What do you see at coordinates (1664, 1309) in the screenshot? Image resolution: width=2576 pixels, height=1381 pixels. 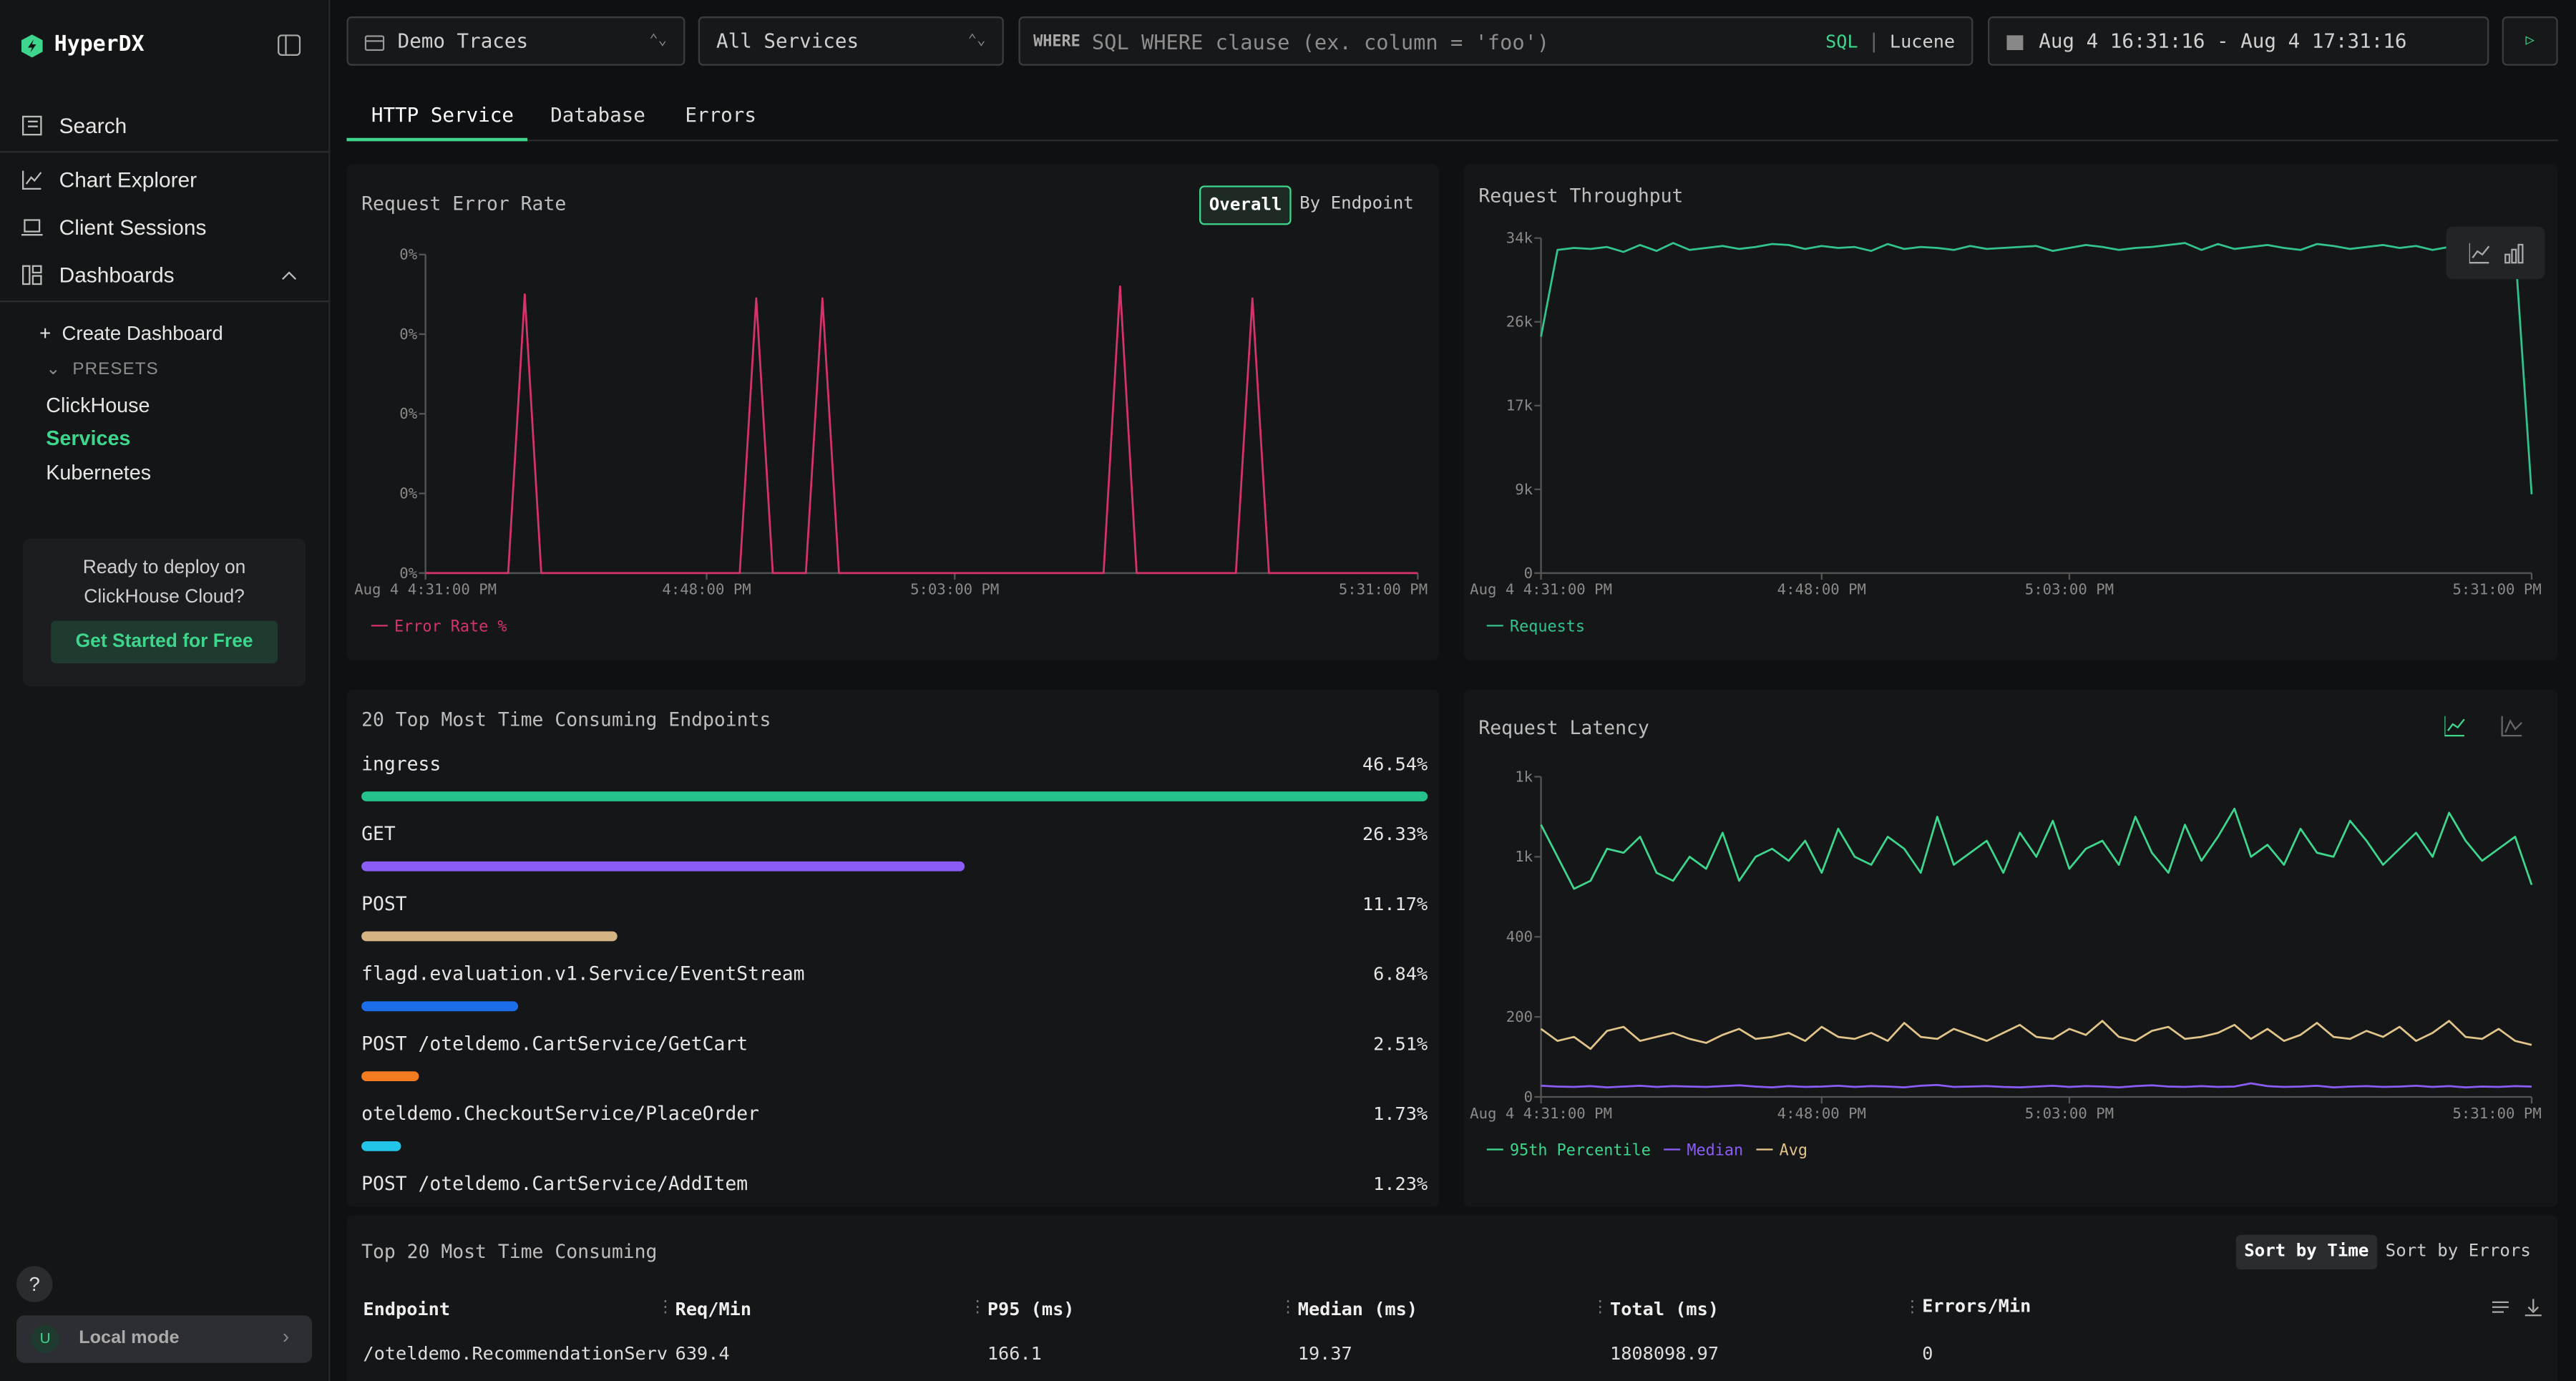 I see `column-header: Total (ms)` at bounding box center [1664, 1309].